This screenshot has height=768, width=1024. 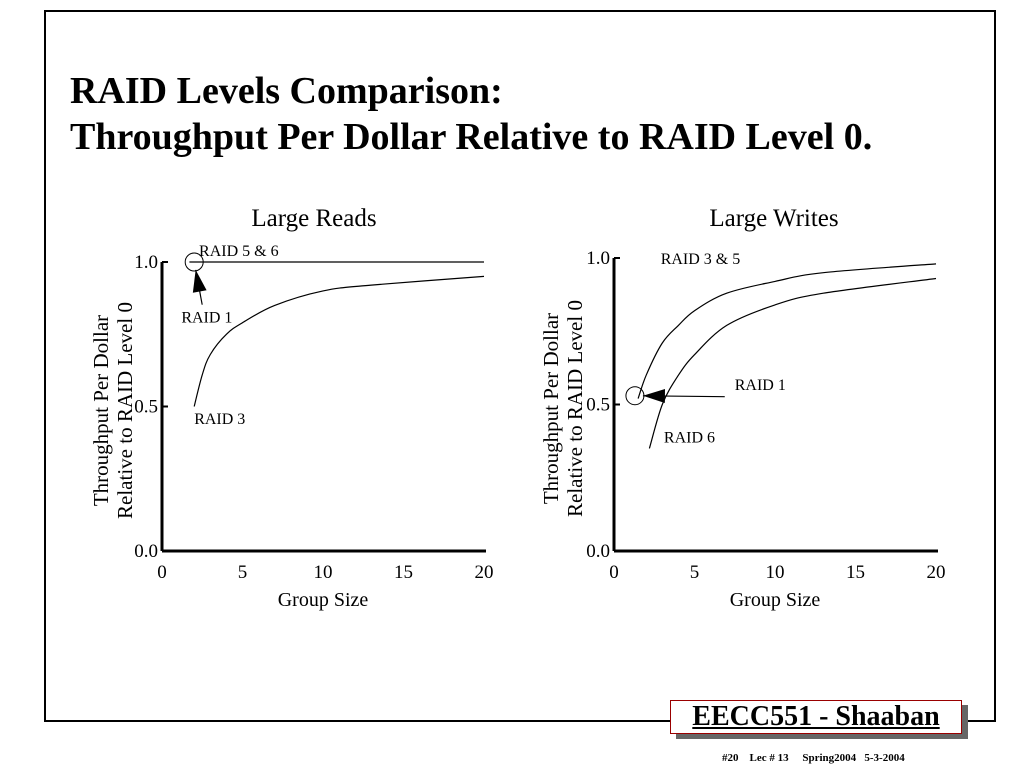 What do you see at coordinates (323, 572) in the screenshot?
I see `chart-1-x-tick-label: 10` at bounding box center [323, 572].